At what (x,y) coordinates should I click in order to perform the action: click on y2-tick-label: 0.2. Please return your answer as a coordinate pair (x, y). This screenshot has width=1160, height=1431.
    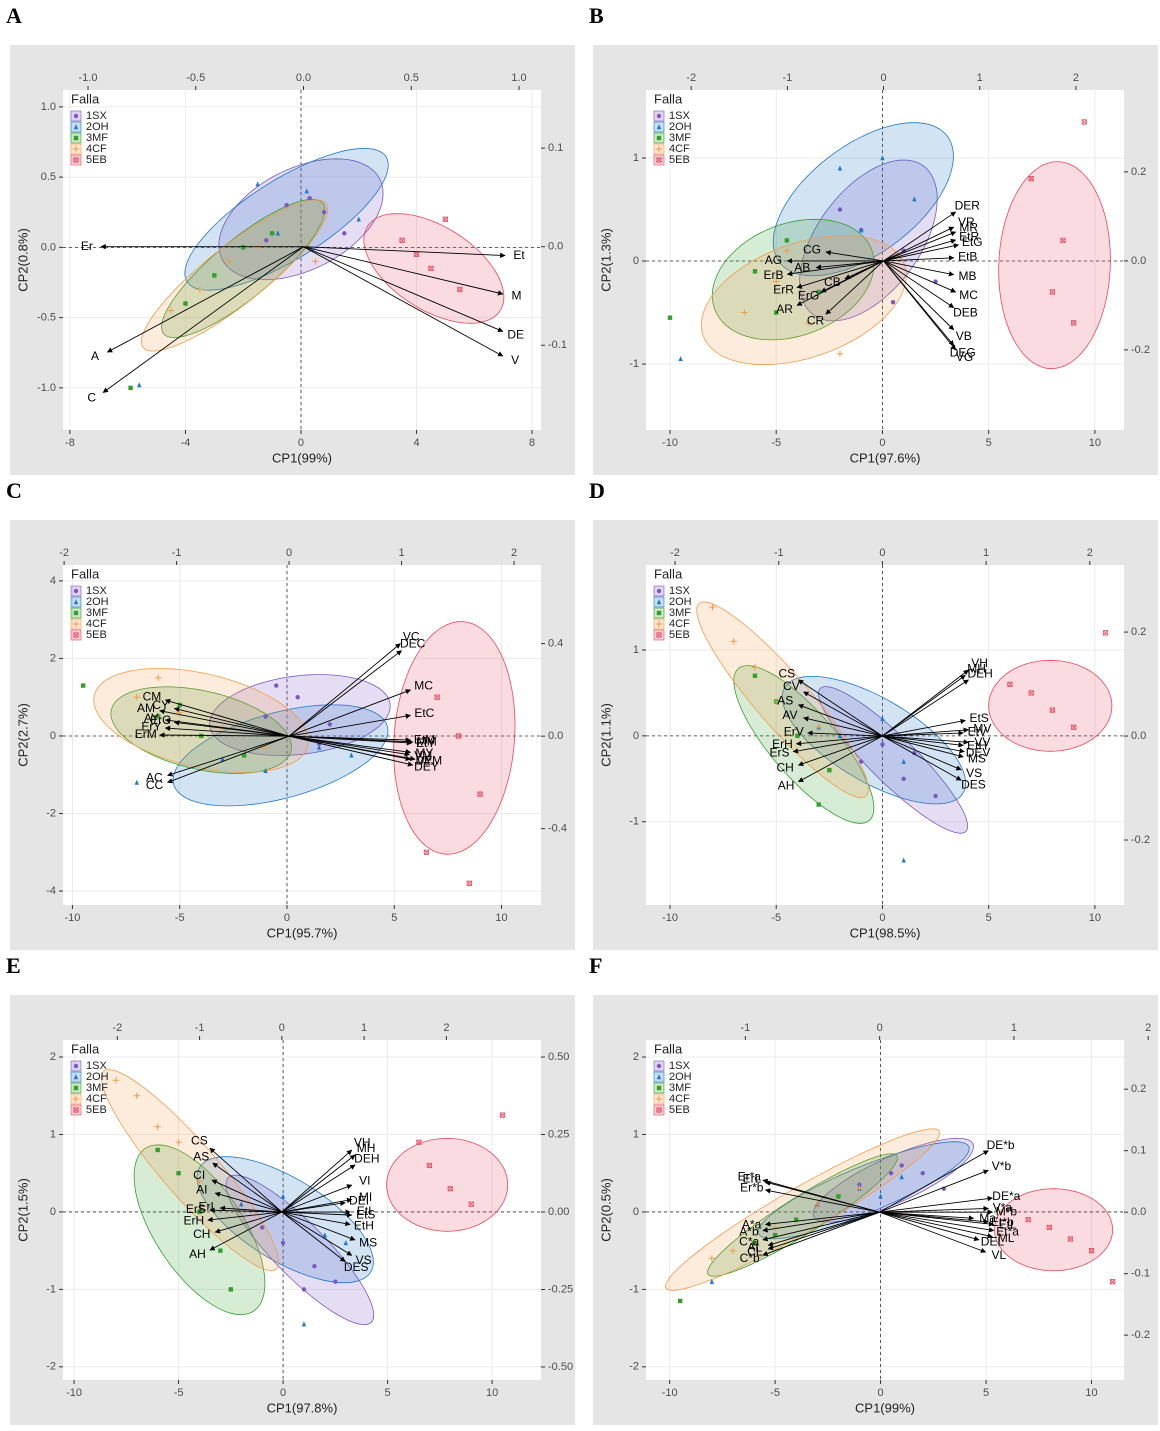
    Looking at the image, I should click on (1138, 1089).